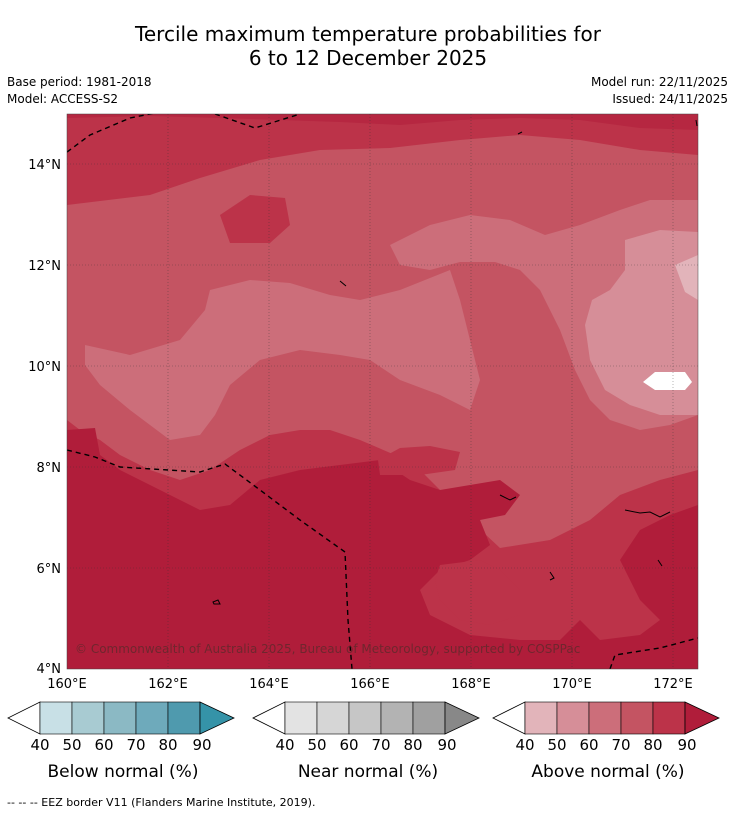 The width and height of the screenshot is (736, 816). What do you see at coordinates (79, 82) in the screenshot?
I see `base-period: Base period: 1981-2018` at bounding box center [79, 82].